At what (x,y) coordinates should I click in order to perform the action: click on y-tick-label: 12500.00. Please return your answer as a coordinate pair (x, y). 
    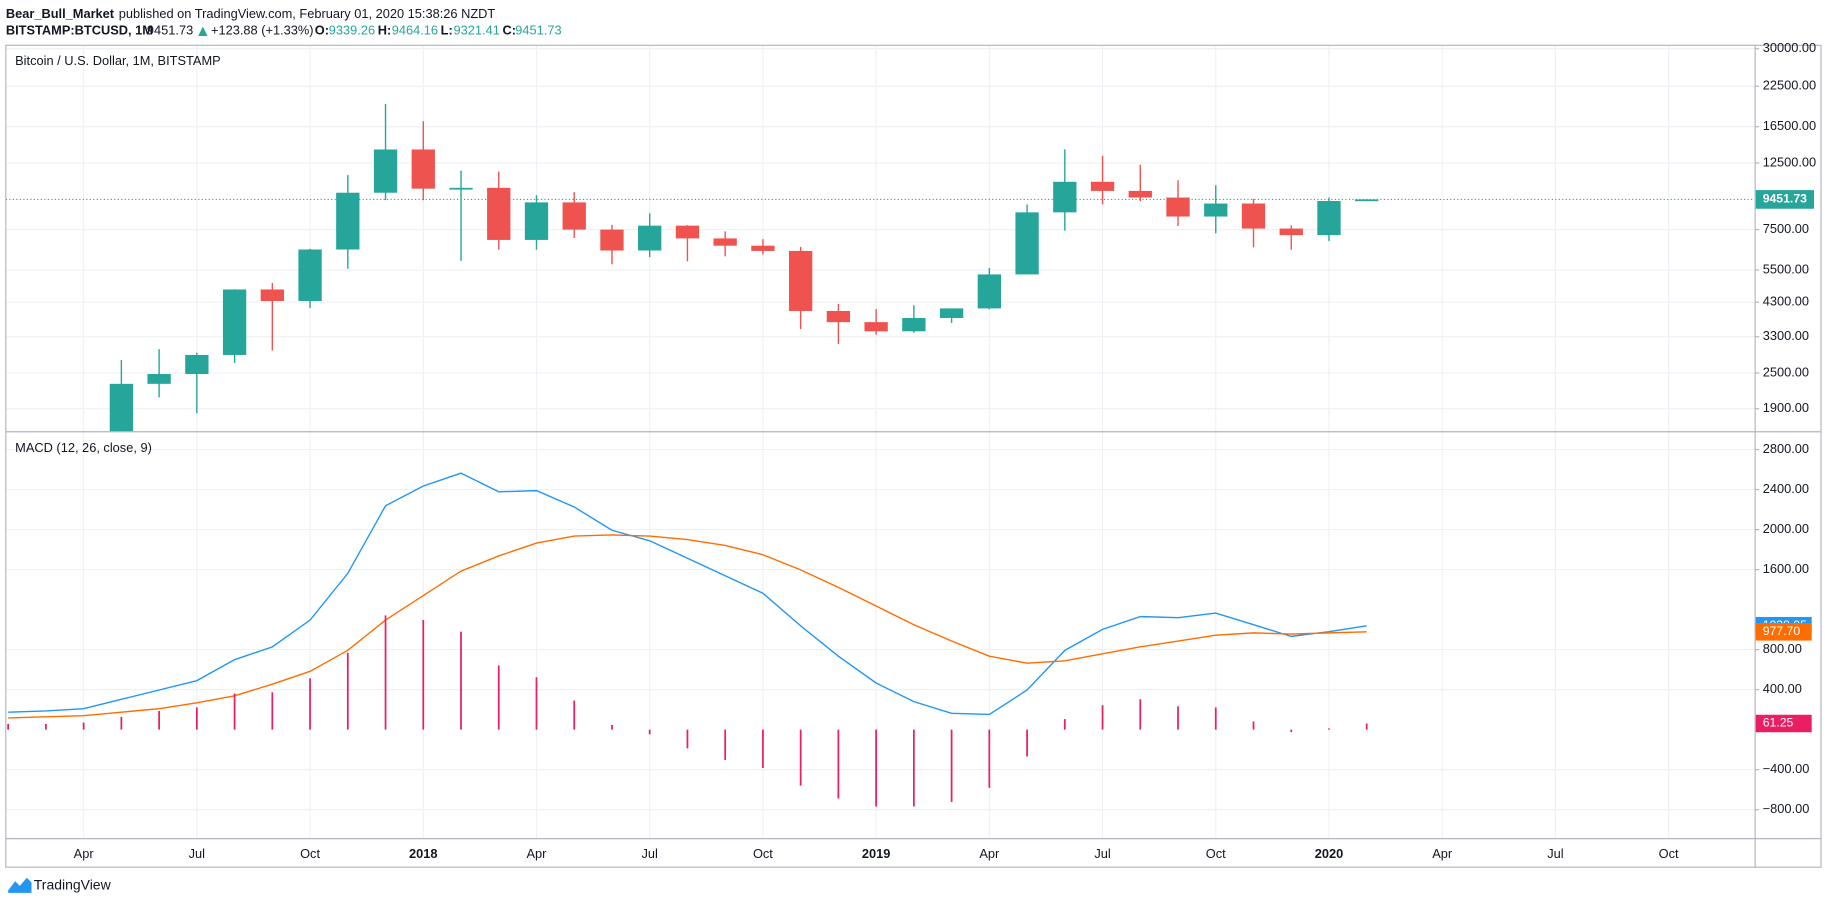
    Looking at the image, I should click on (1789, 161).